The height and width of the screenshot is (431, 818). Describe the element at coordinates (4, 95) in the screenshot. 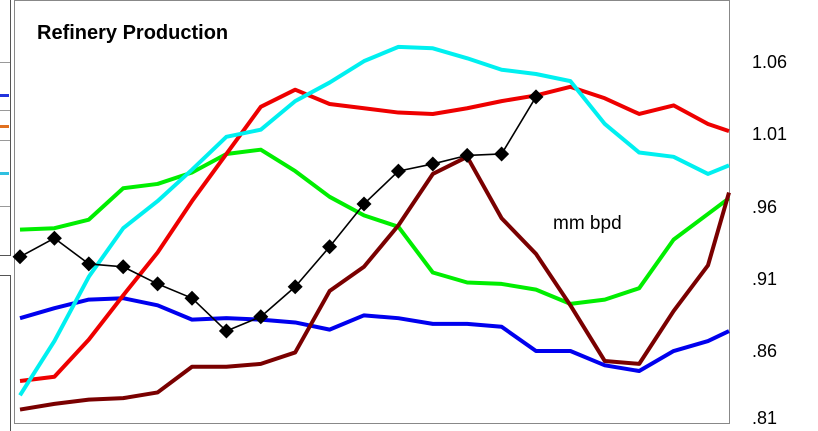

I see `fragment-mark-blue` at that location.